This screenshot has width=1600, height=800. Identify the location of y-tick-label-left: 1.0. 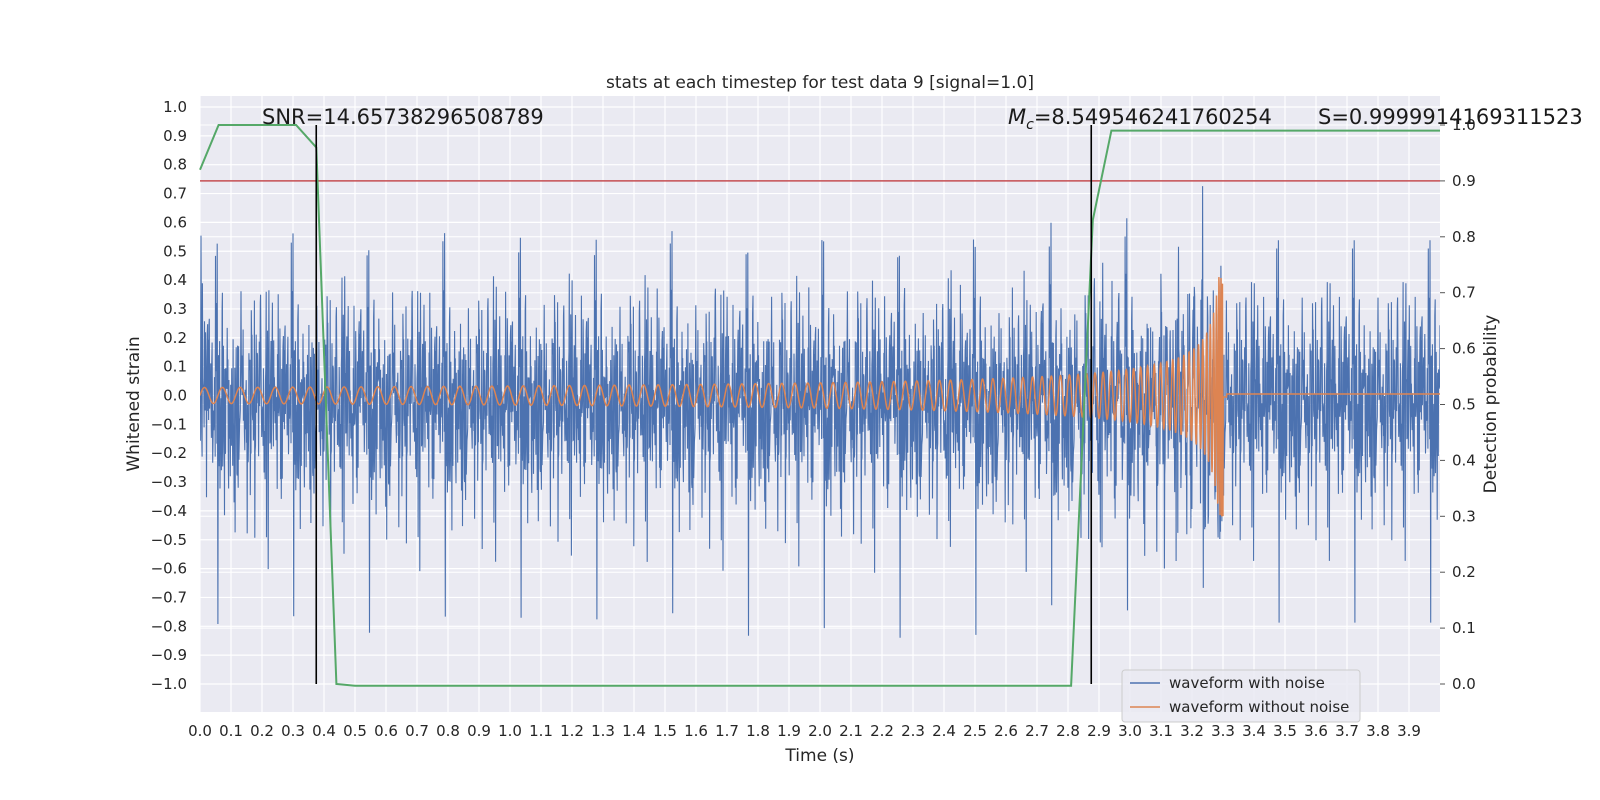
(175, 107).